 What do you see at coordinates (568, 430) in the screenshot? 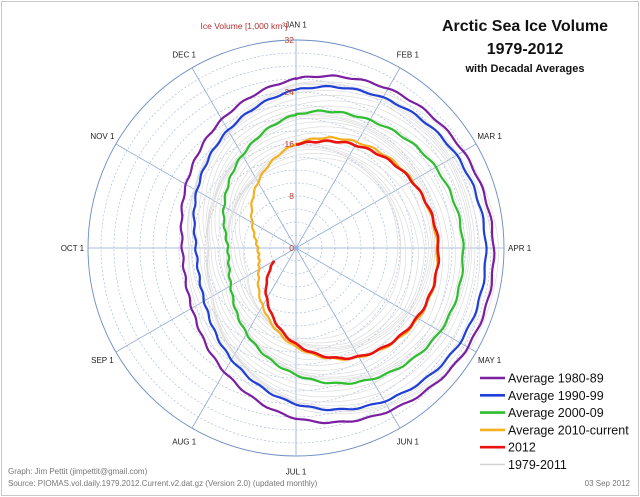
I see `legend-label: Average 2010-current` at bounding box center [568, 430].